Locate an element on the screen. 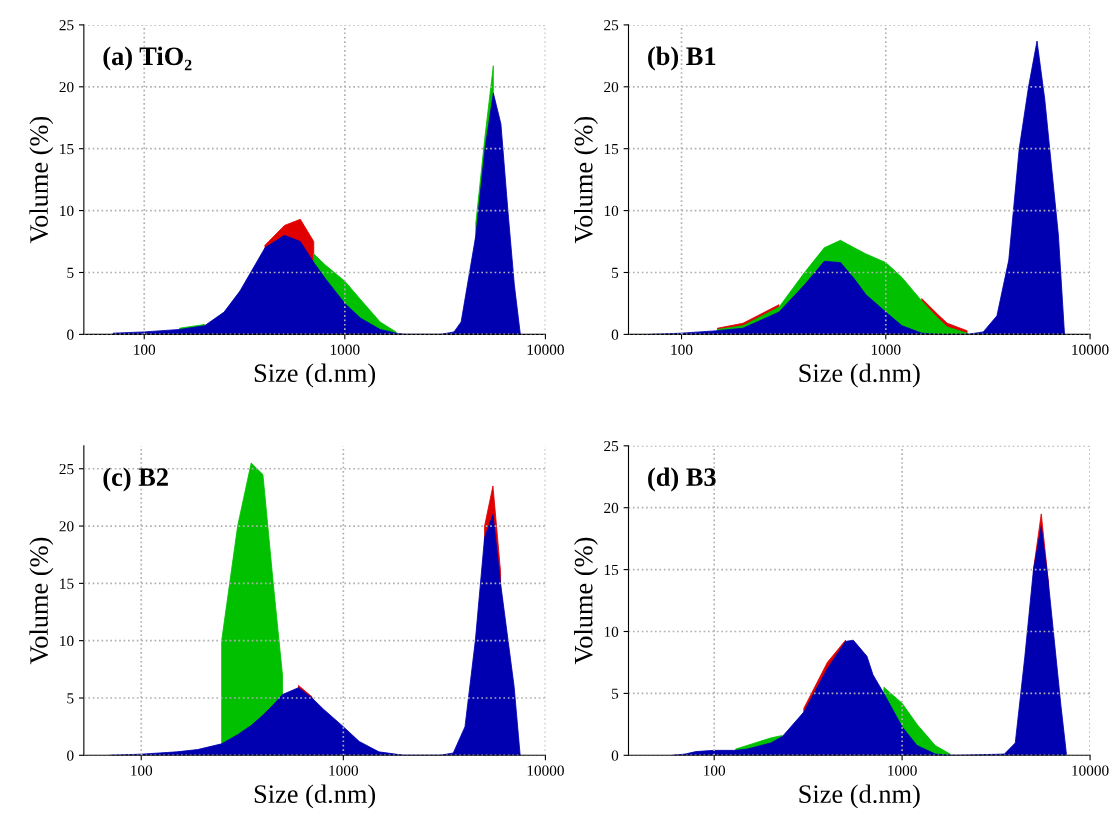 This screenshot has width=1118, height=830. text: (c) B2 is located at coordinates (135, 479).